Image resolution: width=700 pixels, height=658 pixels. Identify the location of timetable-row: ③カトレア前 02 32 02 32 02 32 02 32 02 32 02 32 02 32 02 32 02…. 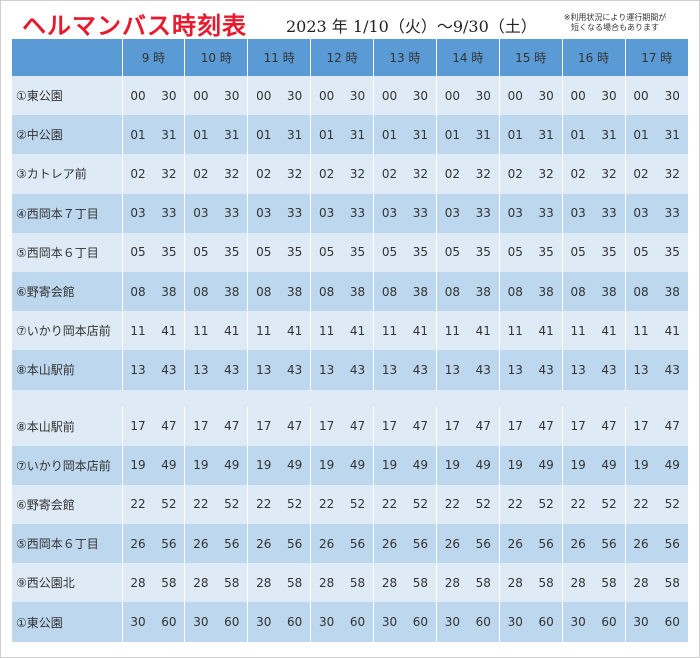
(350, 174).